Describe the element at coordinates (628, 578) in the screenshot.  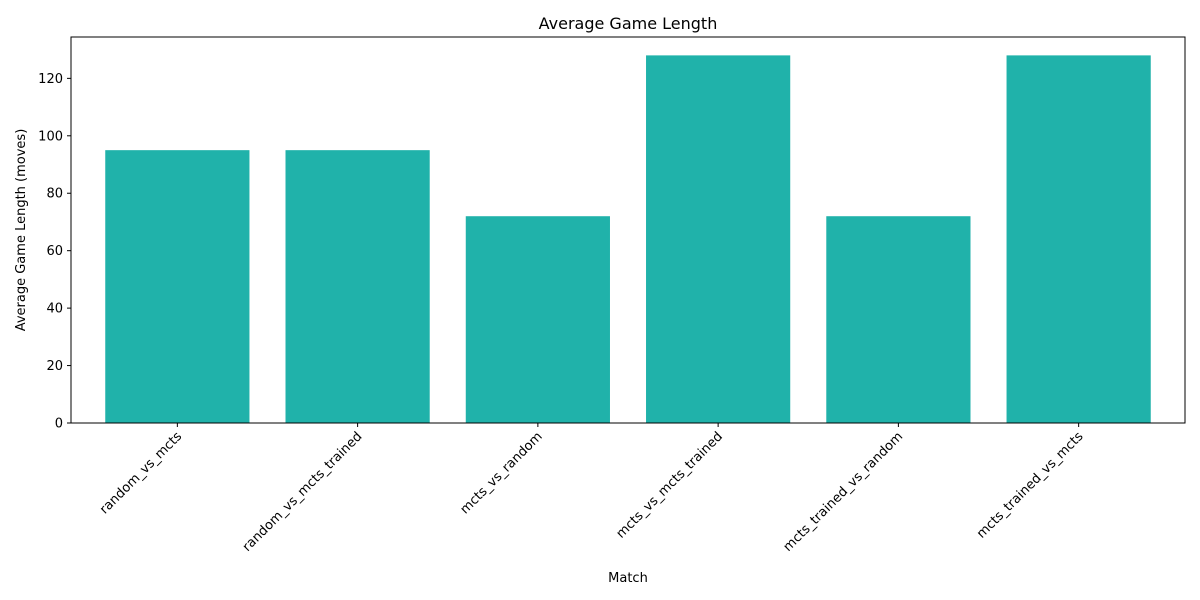
I see `x-axis-label: Match` at that location.